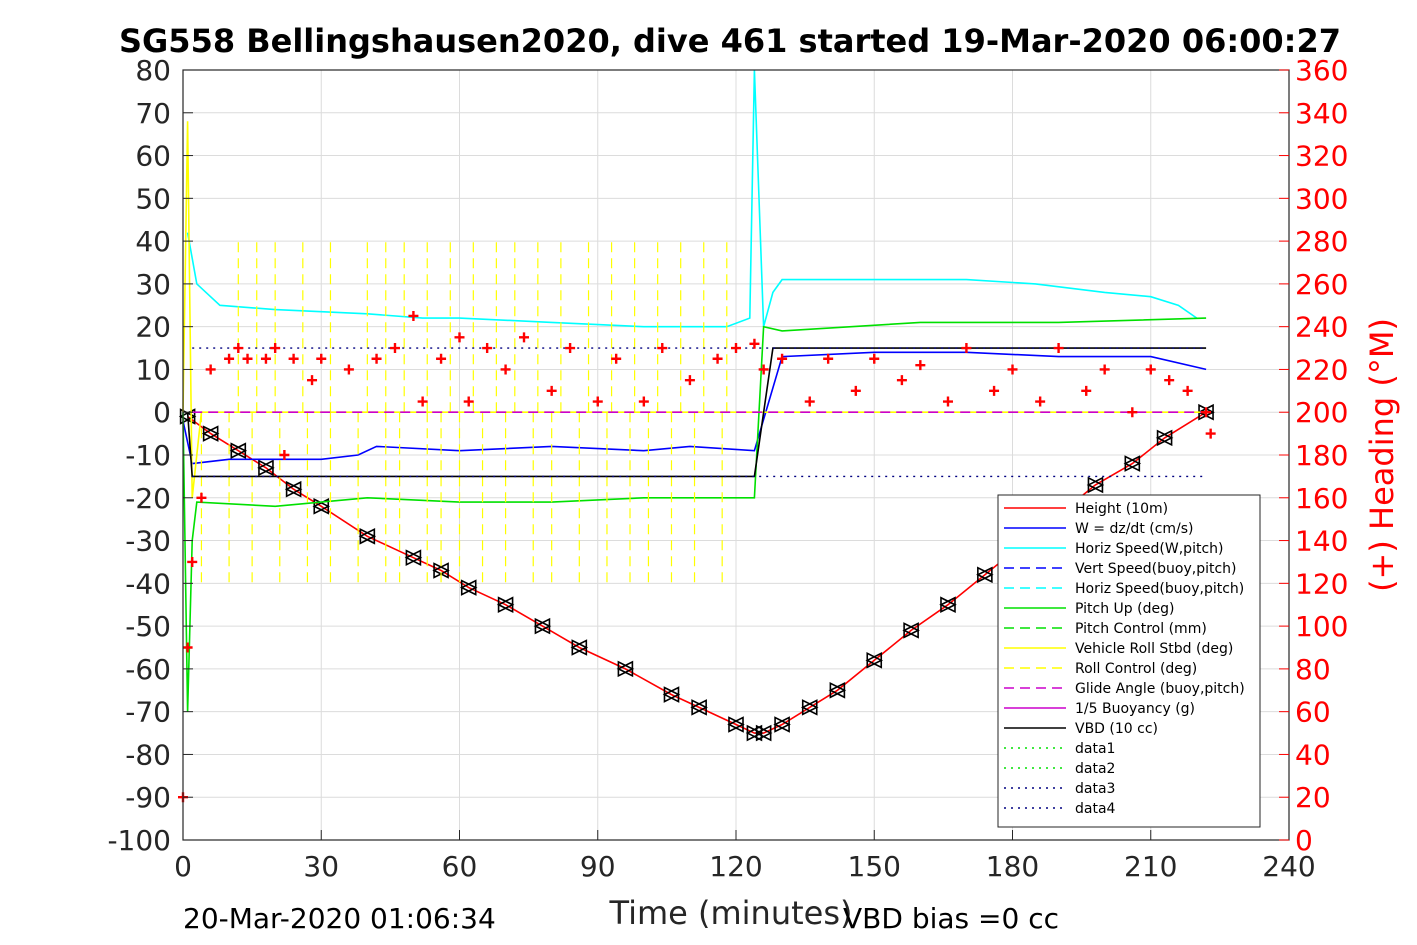 The height and width of the screenshot is (945, 1417). Describe the element at coordinates (153, 198) in the screenshot. I see `y-tick-label: 50` at that location.